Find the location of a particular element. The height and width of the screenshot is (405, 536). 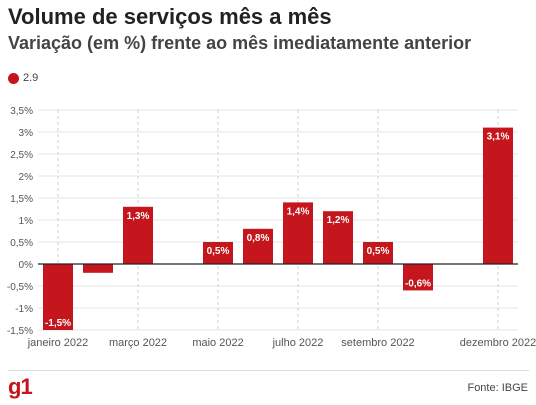

y-tick-label: 2% is located at coordinates (26, 177).